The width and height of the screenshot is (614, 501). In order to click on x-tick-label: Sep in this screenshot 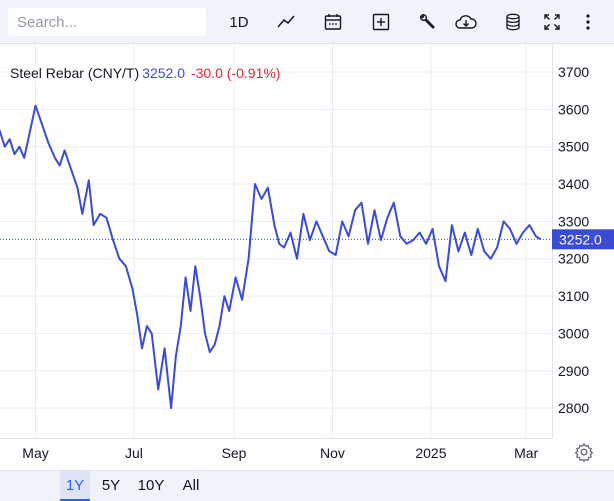, I will do `click(234, 453)`.